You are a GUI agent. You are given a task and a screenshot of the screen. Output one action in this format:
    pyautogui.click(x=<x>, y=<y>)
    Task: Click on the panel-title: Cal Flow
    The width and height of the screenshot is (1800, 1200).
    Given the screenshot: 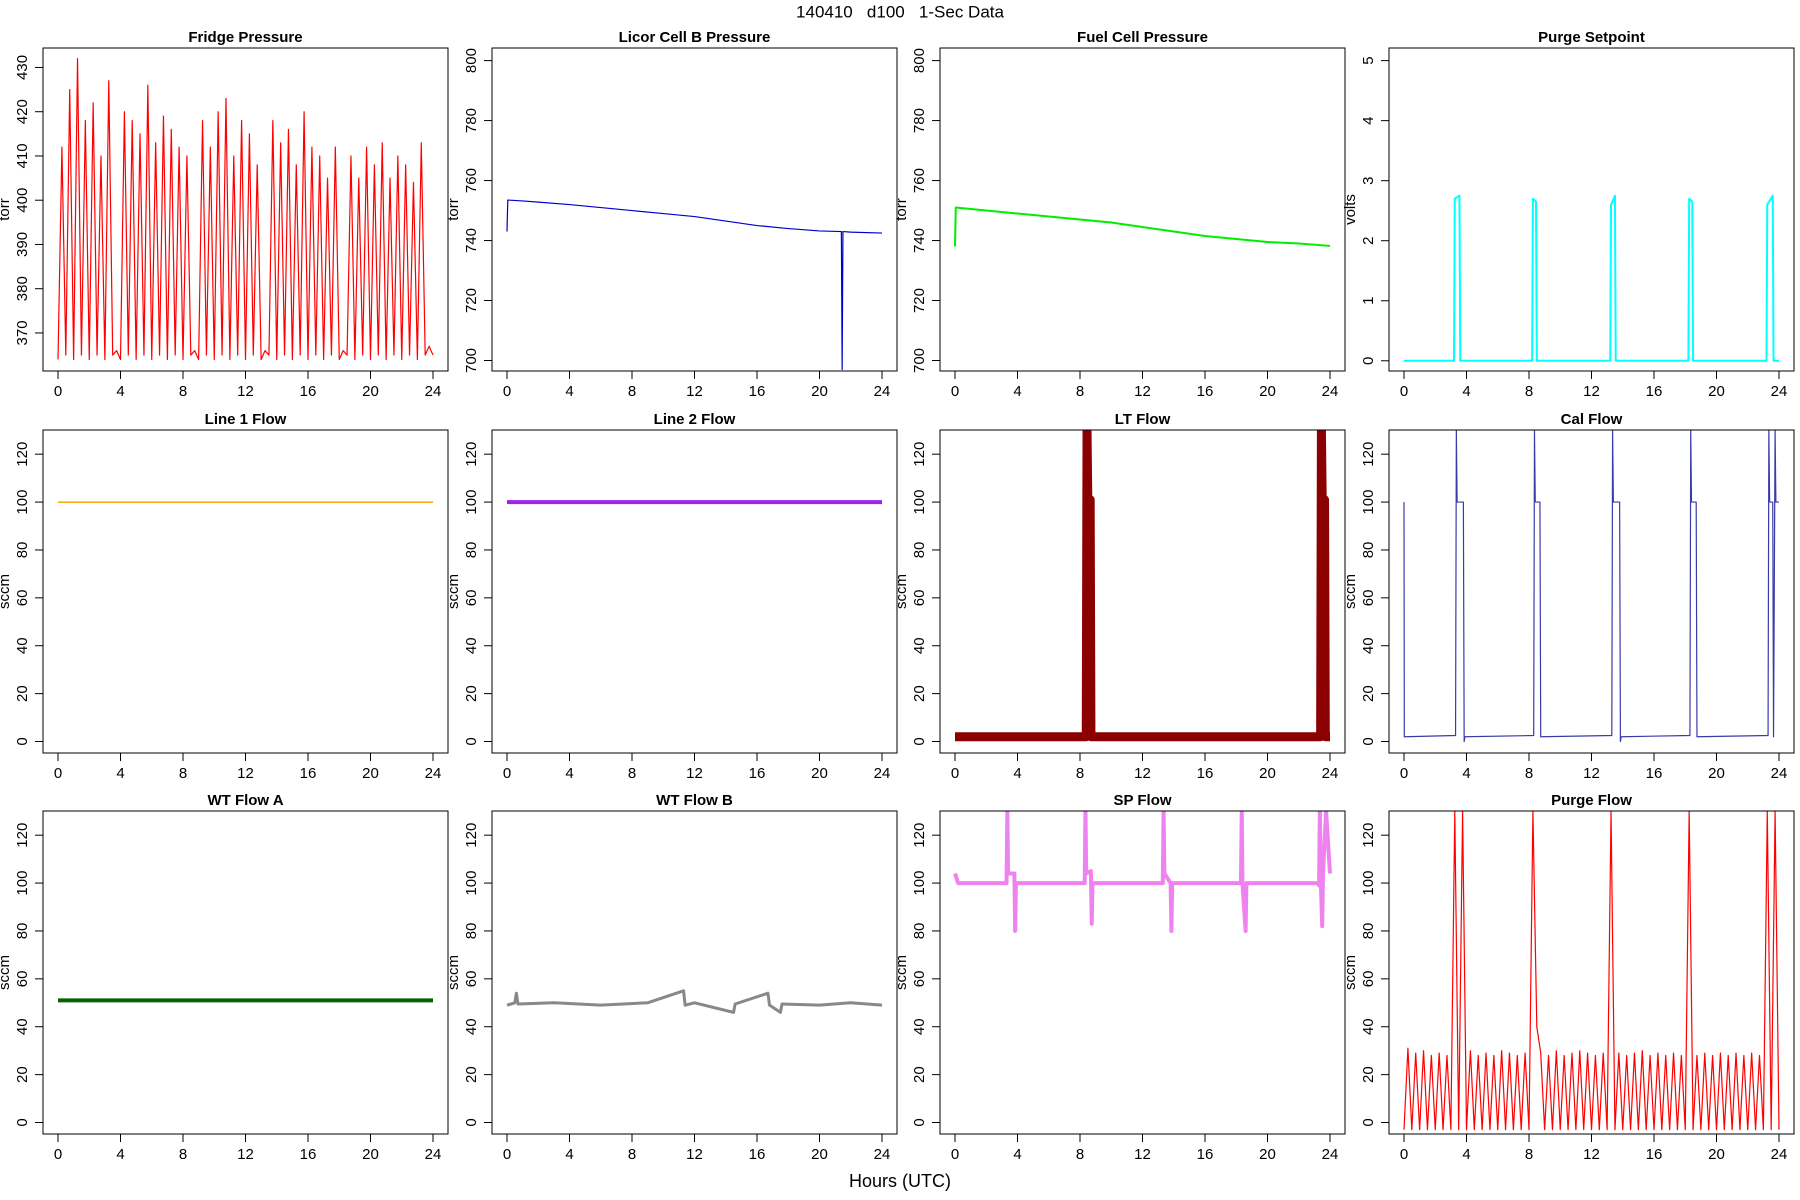 What is the action you would take?
    pyautogui.click(x=1592, y=419)
    